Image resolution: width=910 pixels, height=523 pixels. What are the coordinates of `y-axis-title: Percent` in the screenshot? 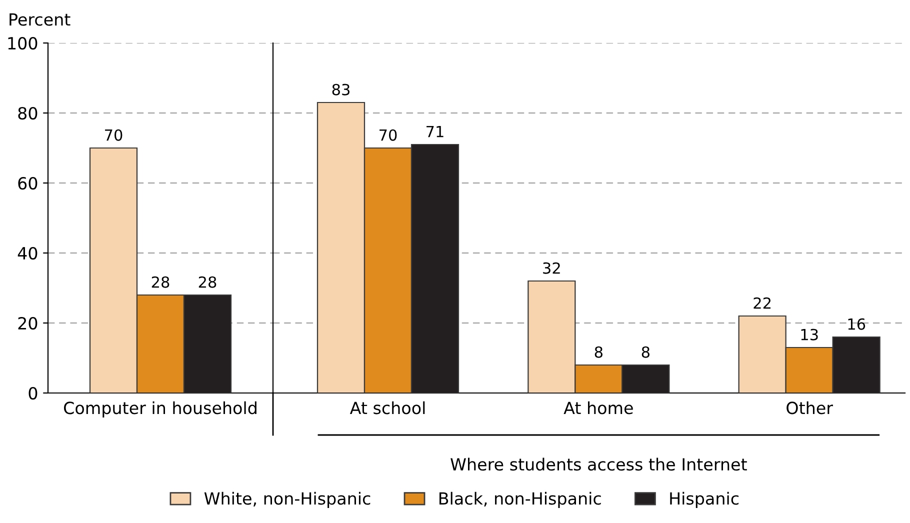 It's located at (40, 19).